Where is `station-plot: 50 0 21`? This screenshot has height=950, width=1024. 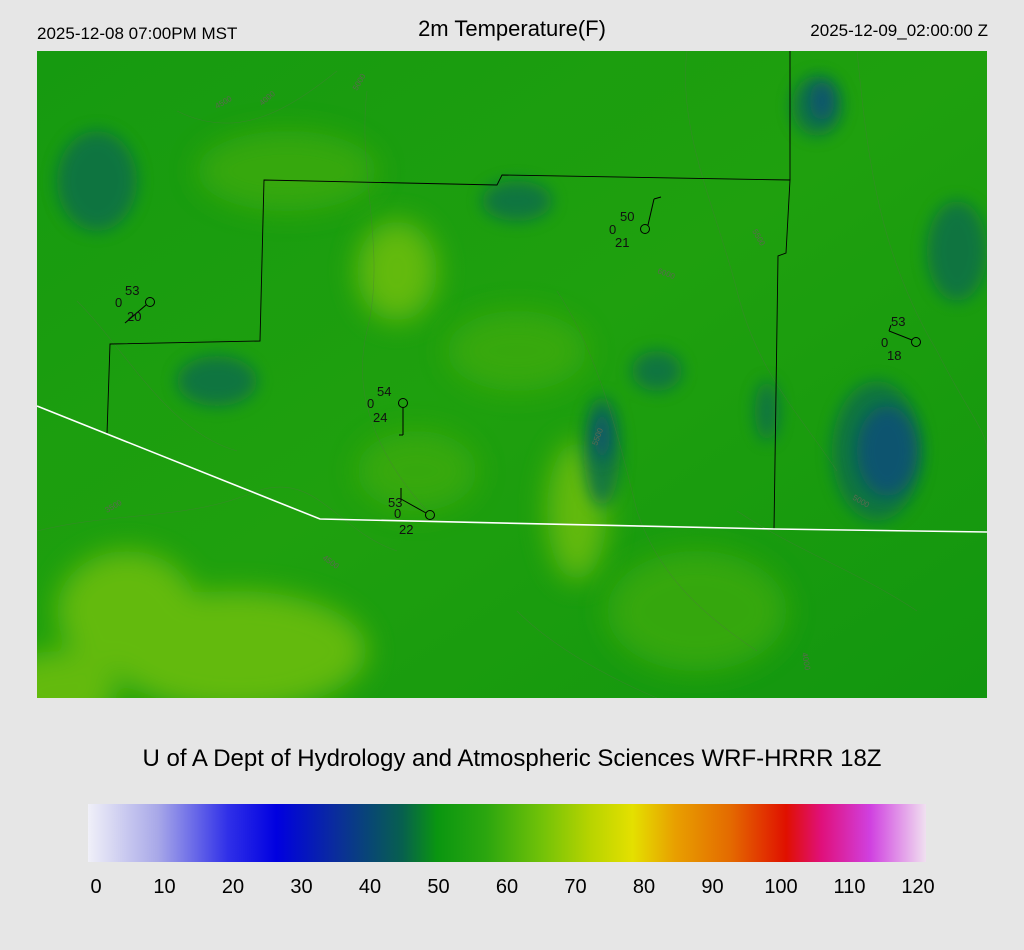
station-plot: 50 0 21 is located at coordinates (635, 223).